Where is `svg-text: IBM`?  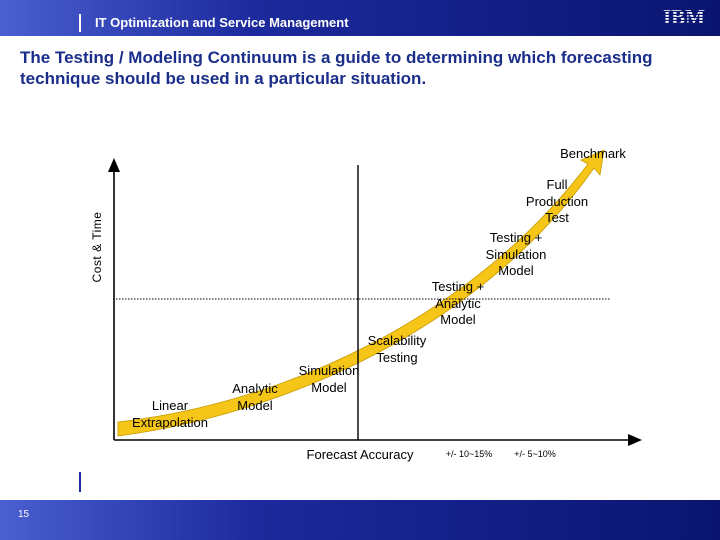
svg-text: IBM is located at coordinates (684, 17).